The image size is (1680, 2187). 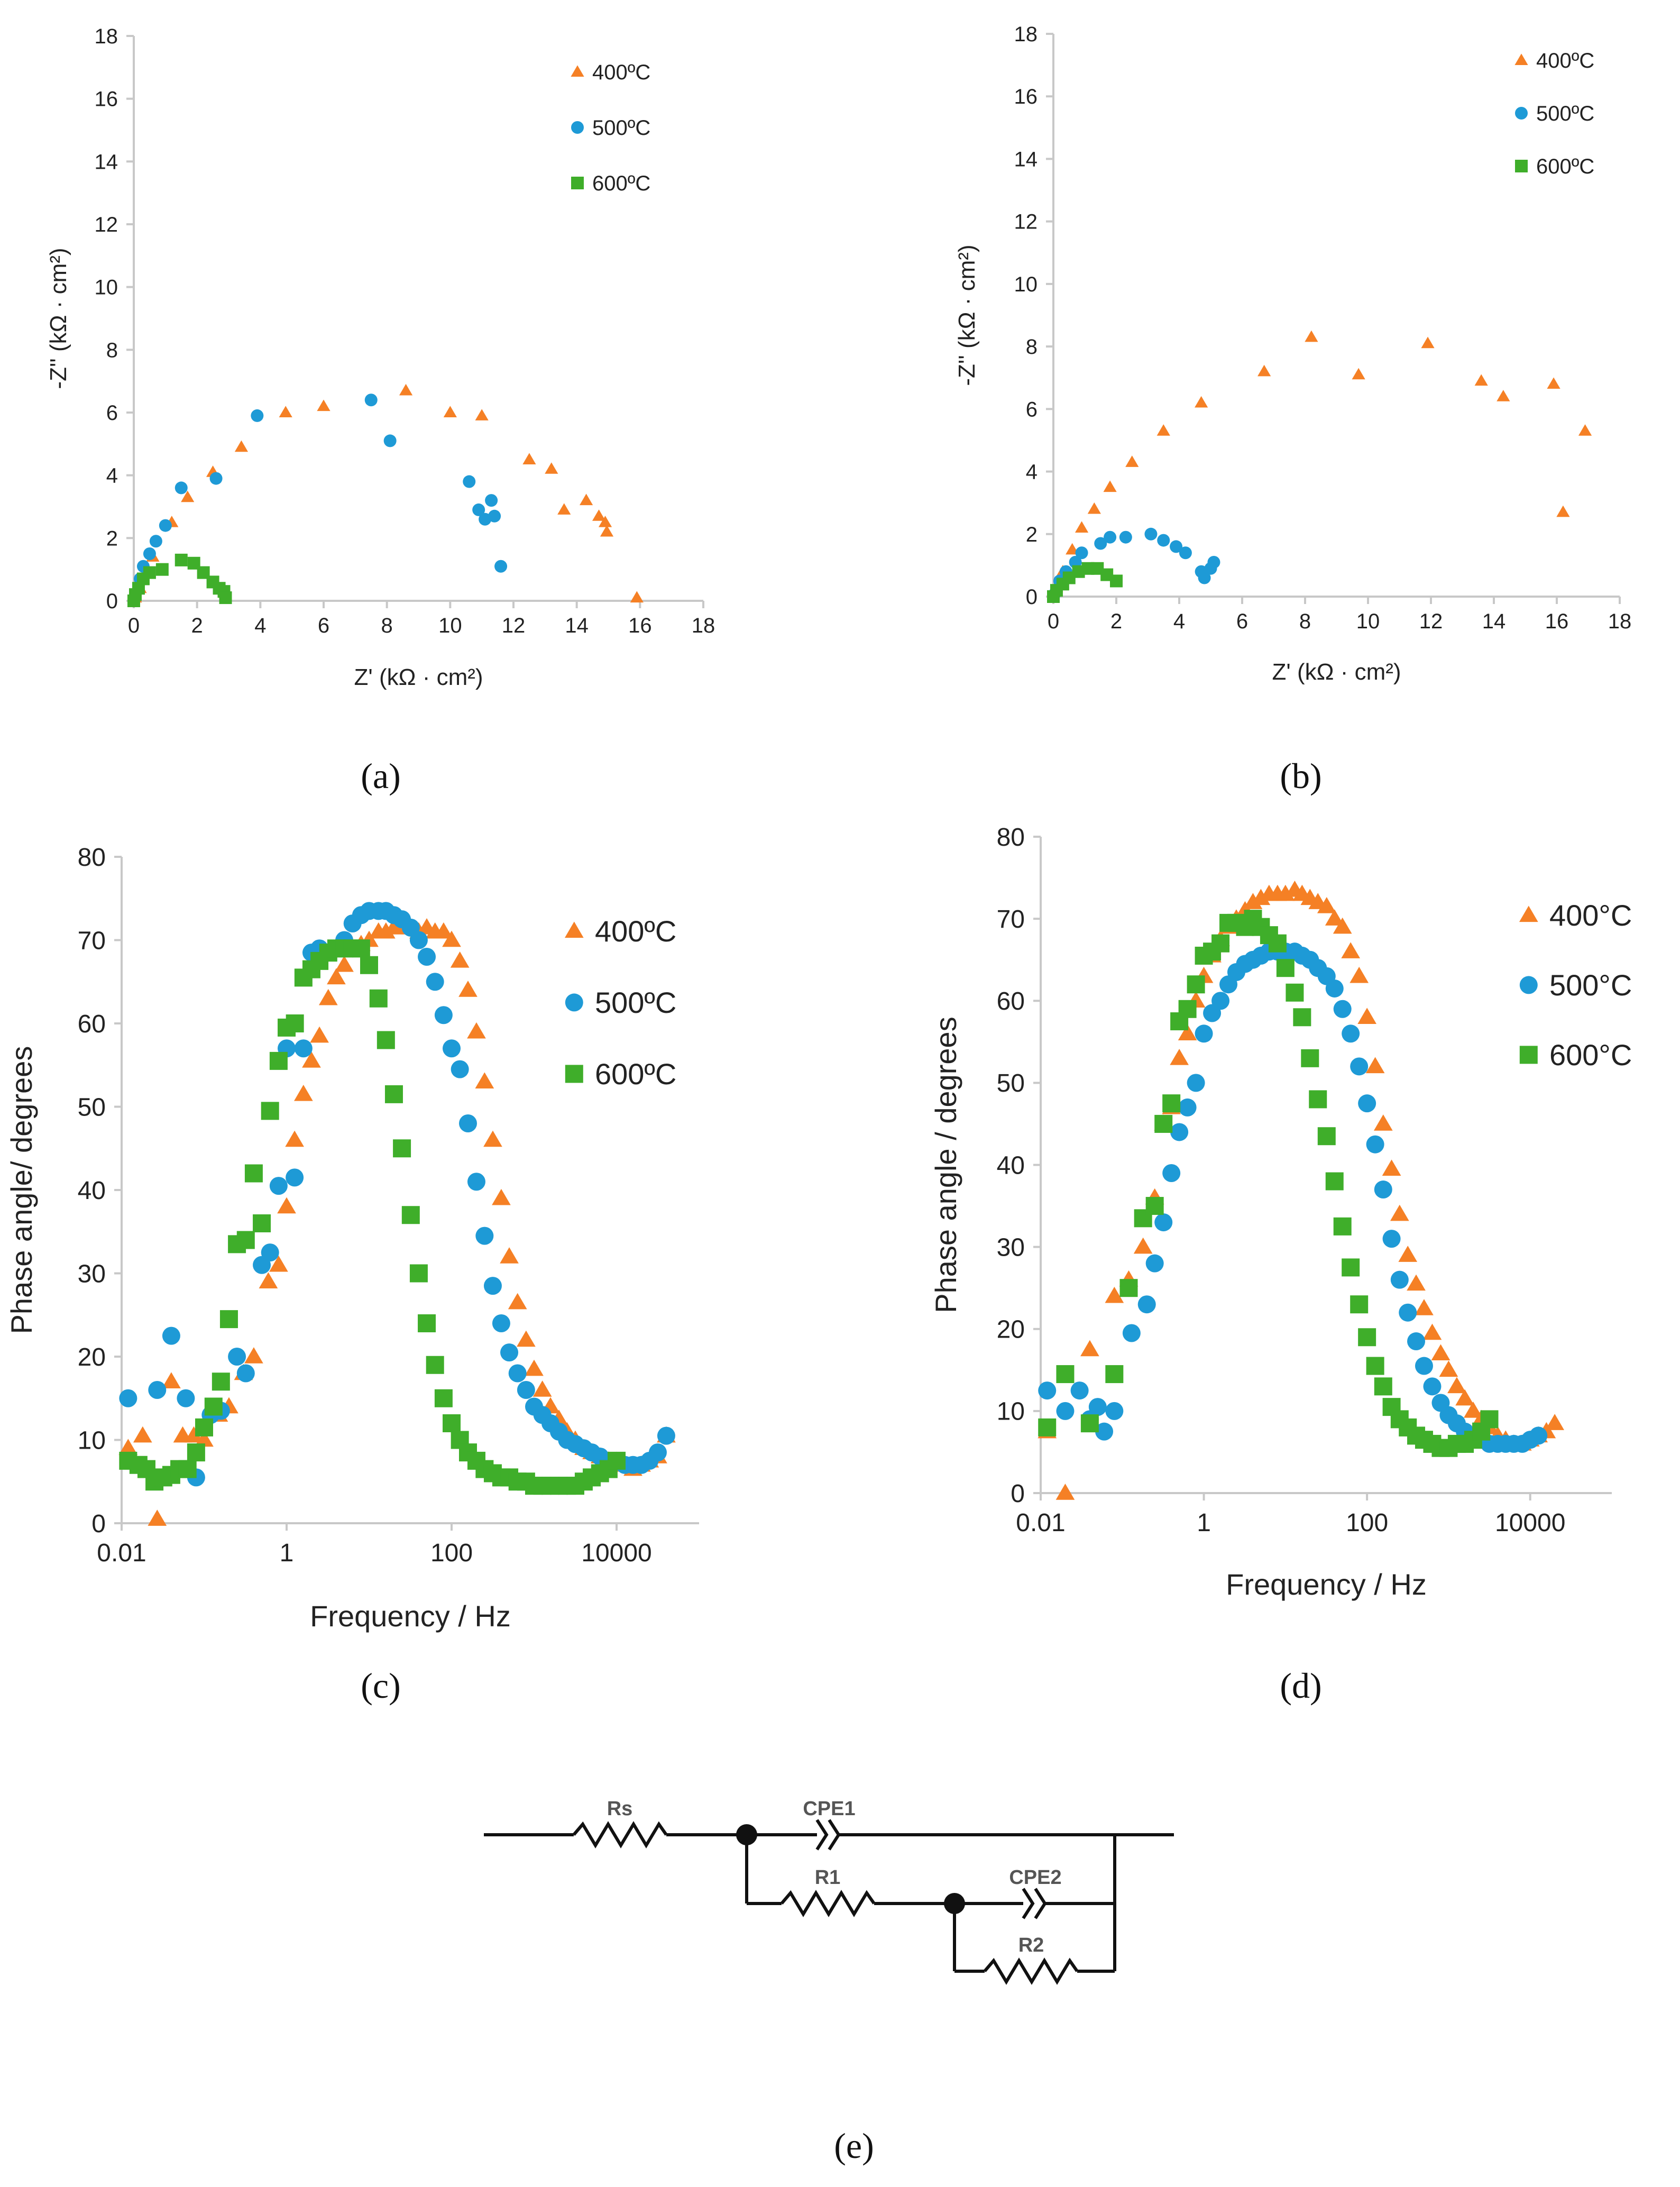 What do you see at coordinates (1268, 1183) in the screenshot?
I see `series-600°C` at bounding box center [1268, 1183].